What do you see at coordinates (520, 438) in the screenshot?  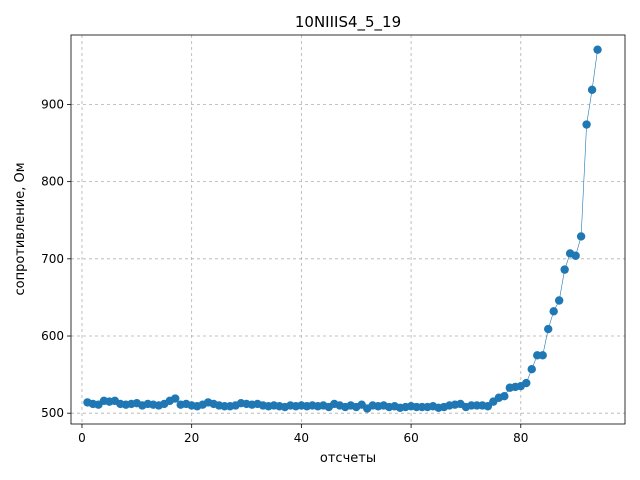 I see `x-tick-label: 80` at bounding box center [520, 438].